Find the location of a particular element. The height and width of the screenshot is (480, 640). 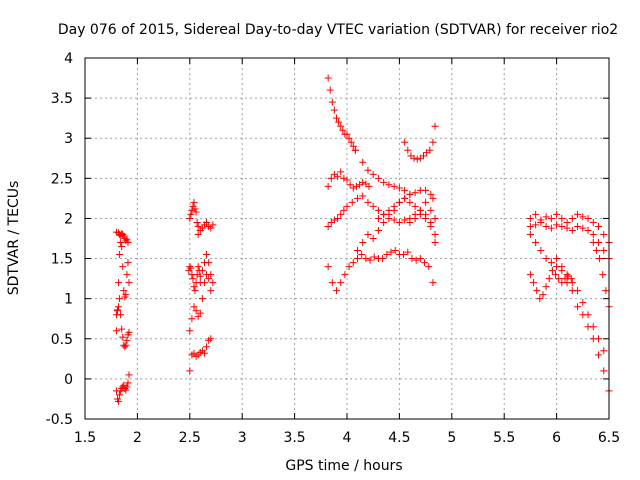

series-arc-d5 is located at coordinates (583, 325).